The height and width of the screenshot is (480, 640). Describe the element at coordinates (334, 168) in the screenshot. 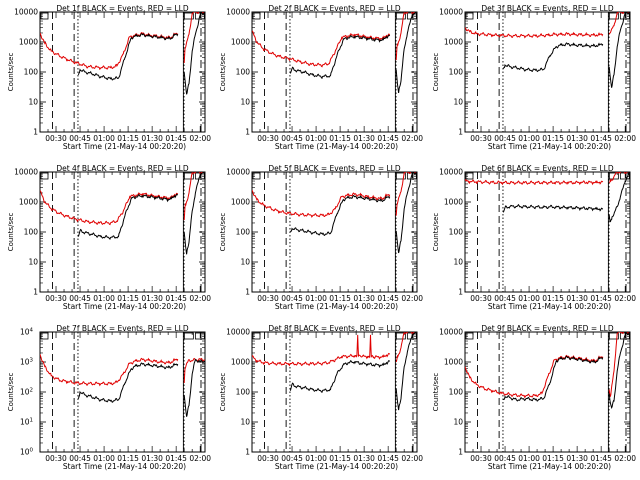

I see `panel-title: Det 5f BLACK = Events, RED = LLD` at that location.